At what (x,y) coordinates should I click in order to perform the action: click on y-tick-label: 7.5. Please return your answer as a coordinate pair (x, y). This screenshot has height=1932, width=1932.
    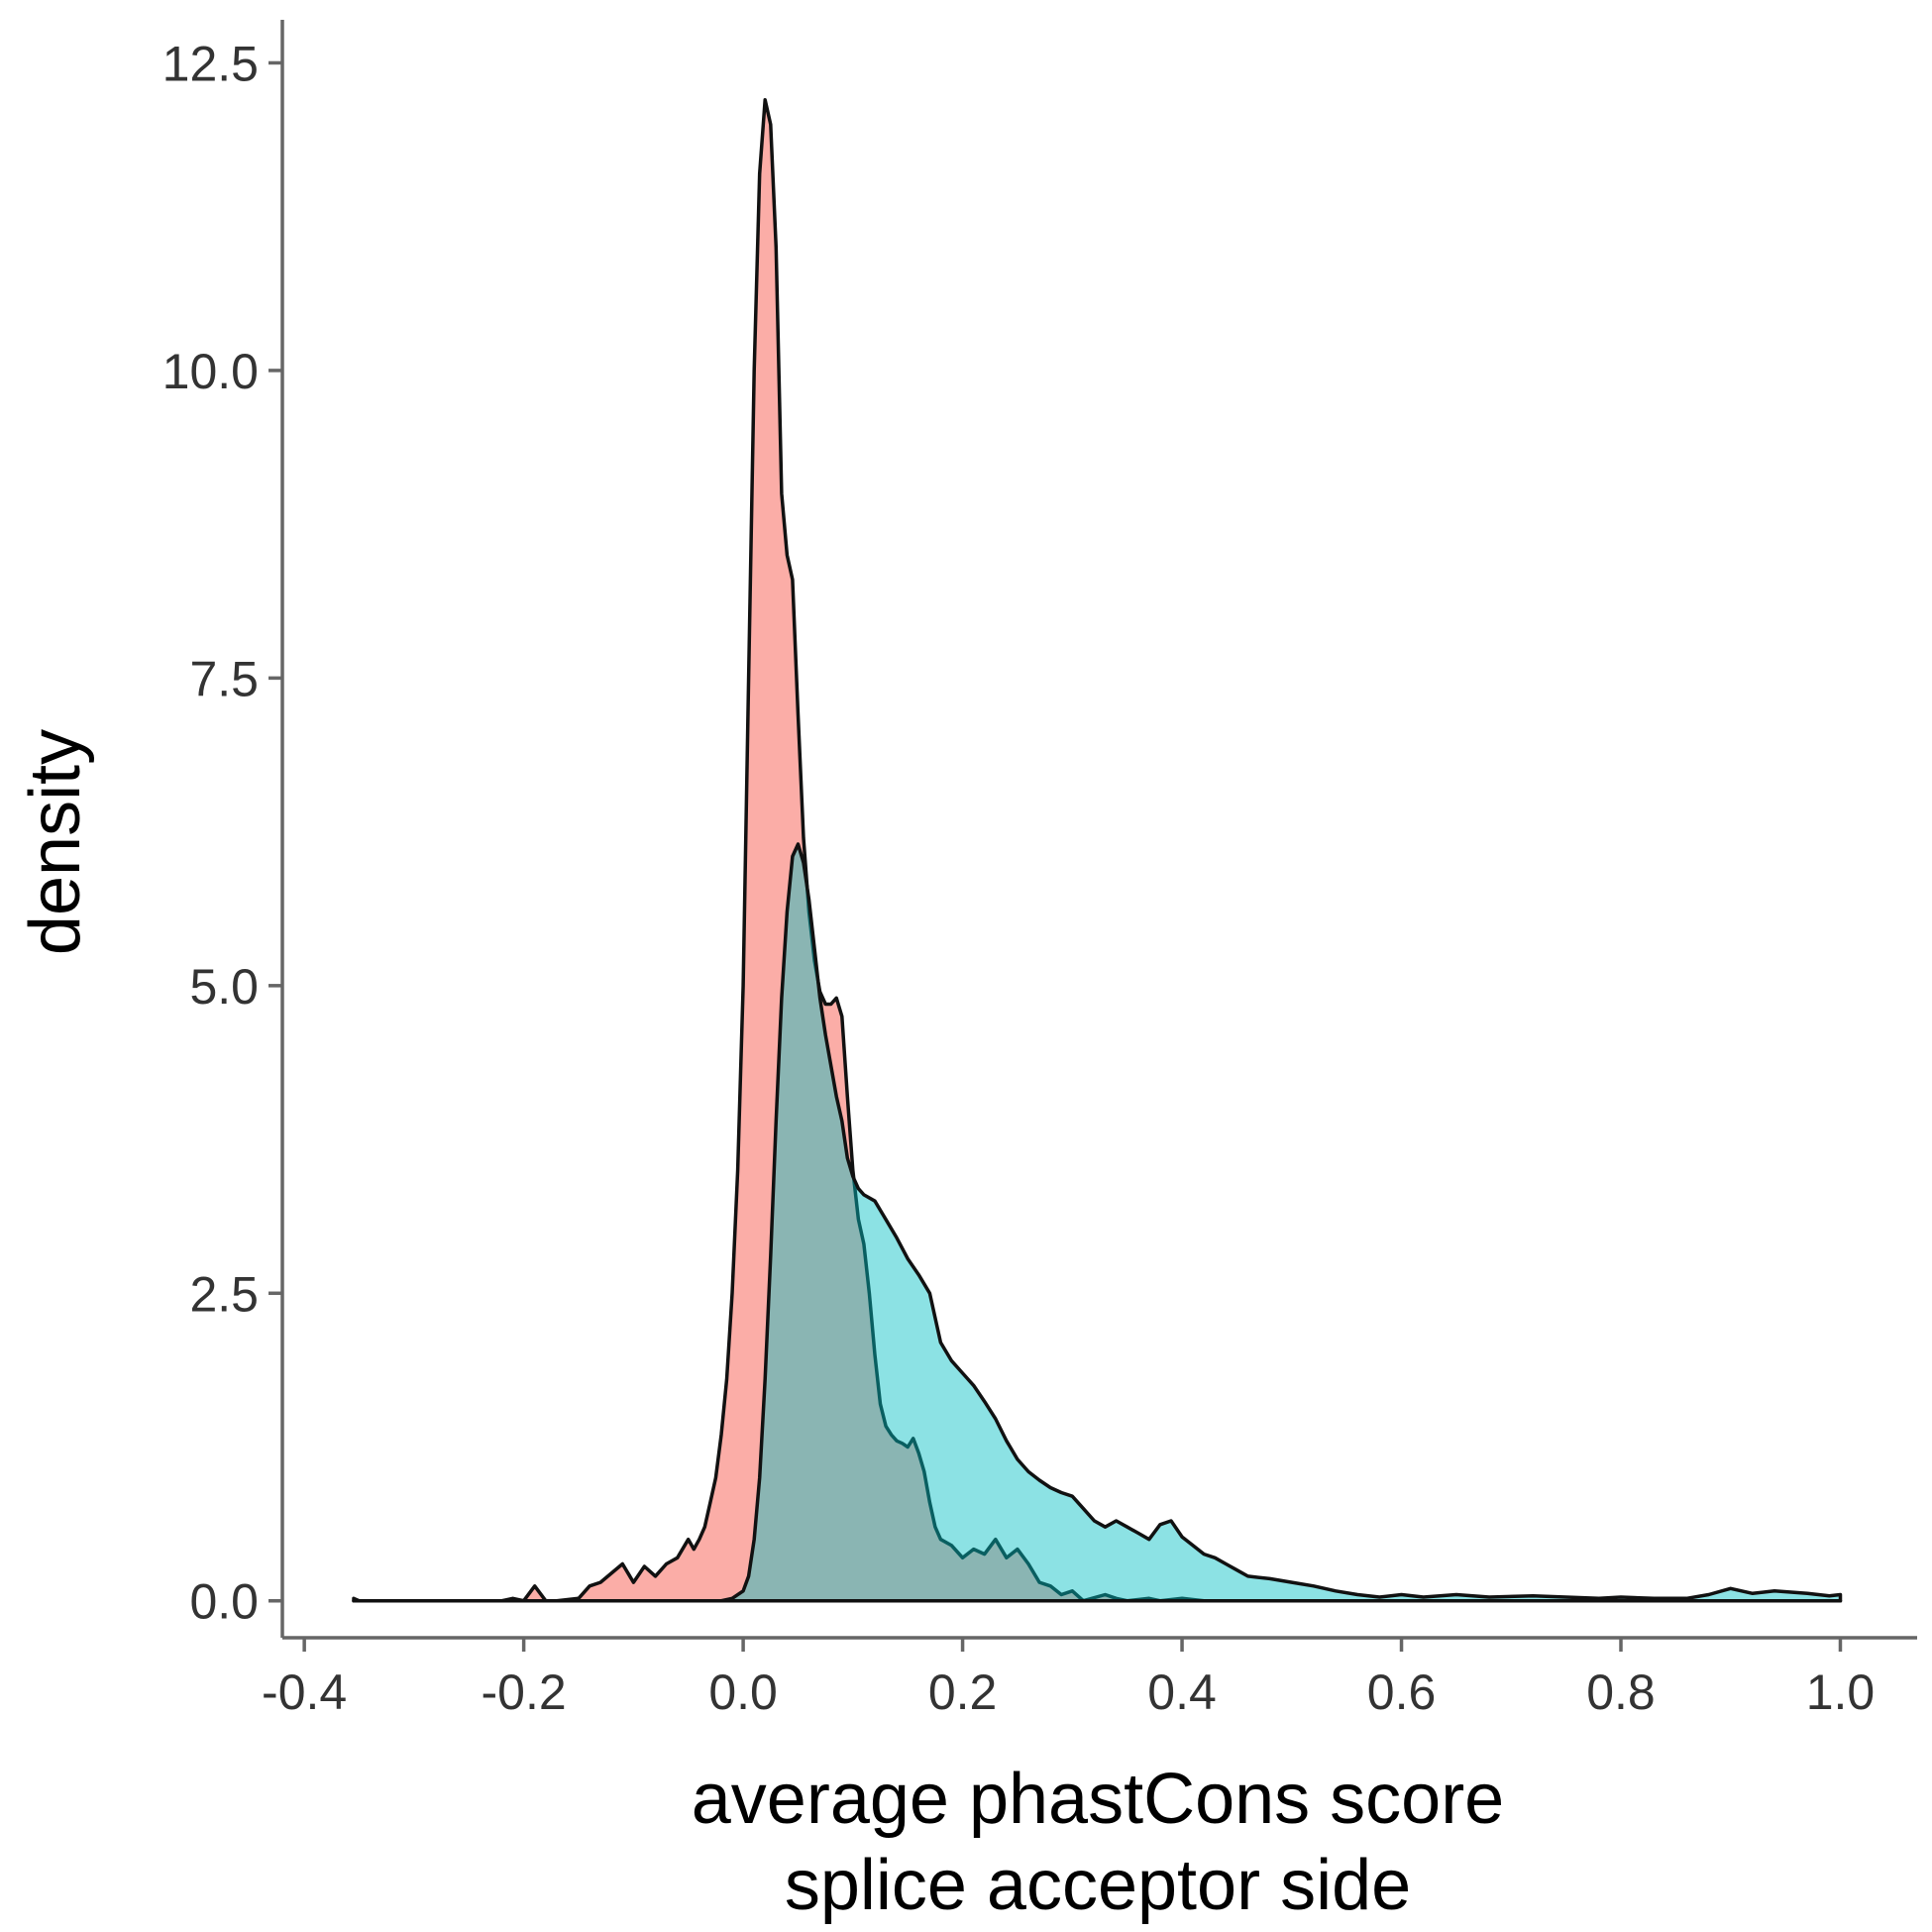
    Looking at the image, I should click on (224, 679).